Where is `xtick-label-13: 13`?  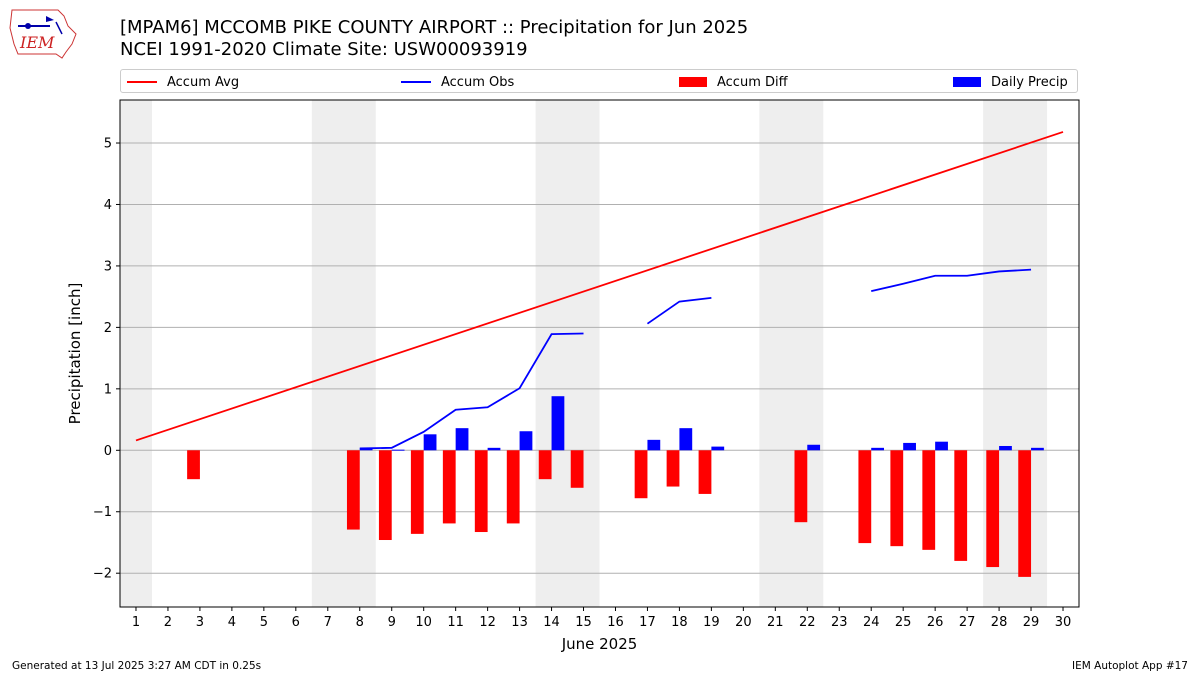
xtick-label-13: 13 is located at coordinates (519, 622).